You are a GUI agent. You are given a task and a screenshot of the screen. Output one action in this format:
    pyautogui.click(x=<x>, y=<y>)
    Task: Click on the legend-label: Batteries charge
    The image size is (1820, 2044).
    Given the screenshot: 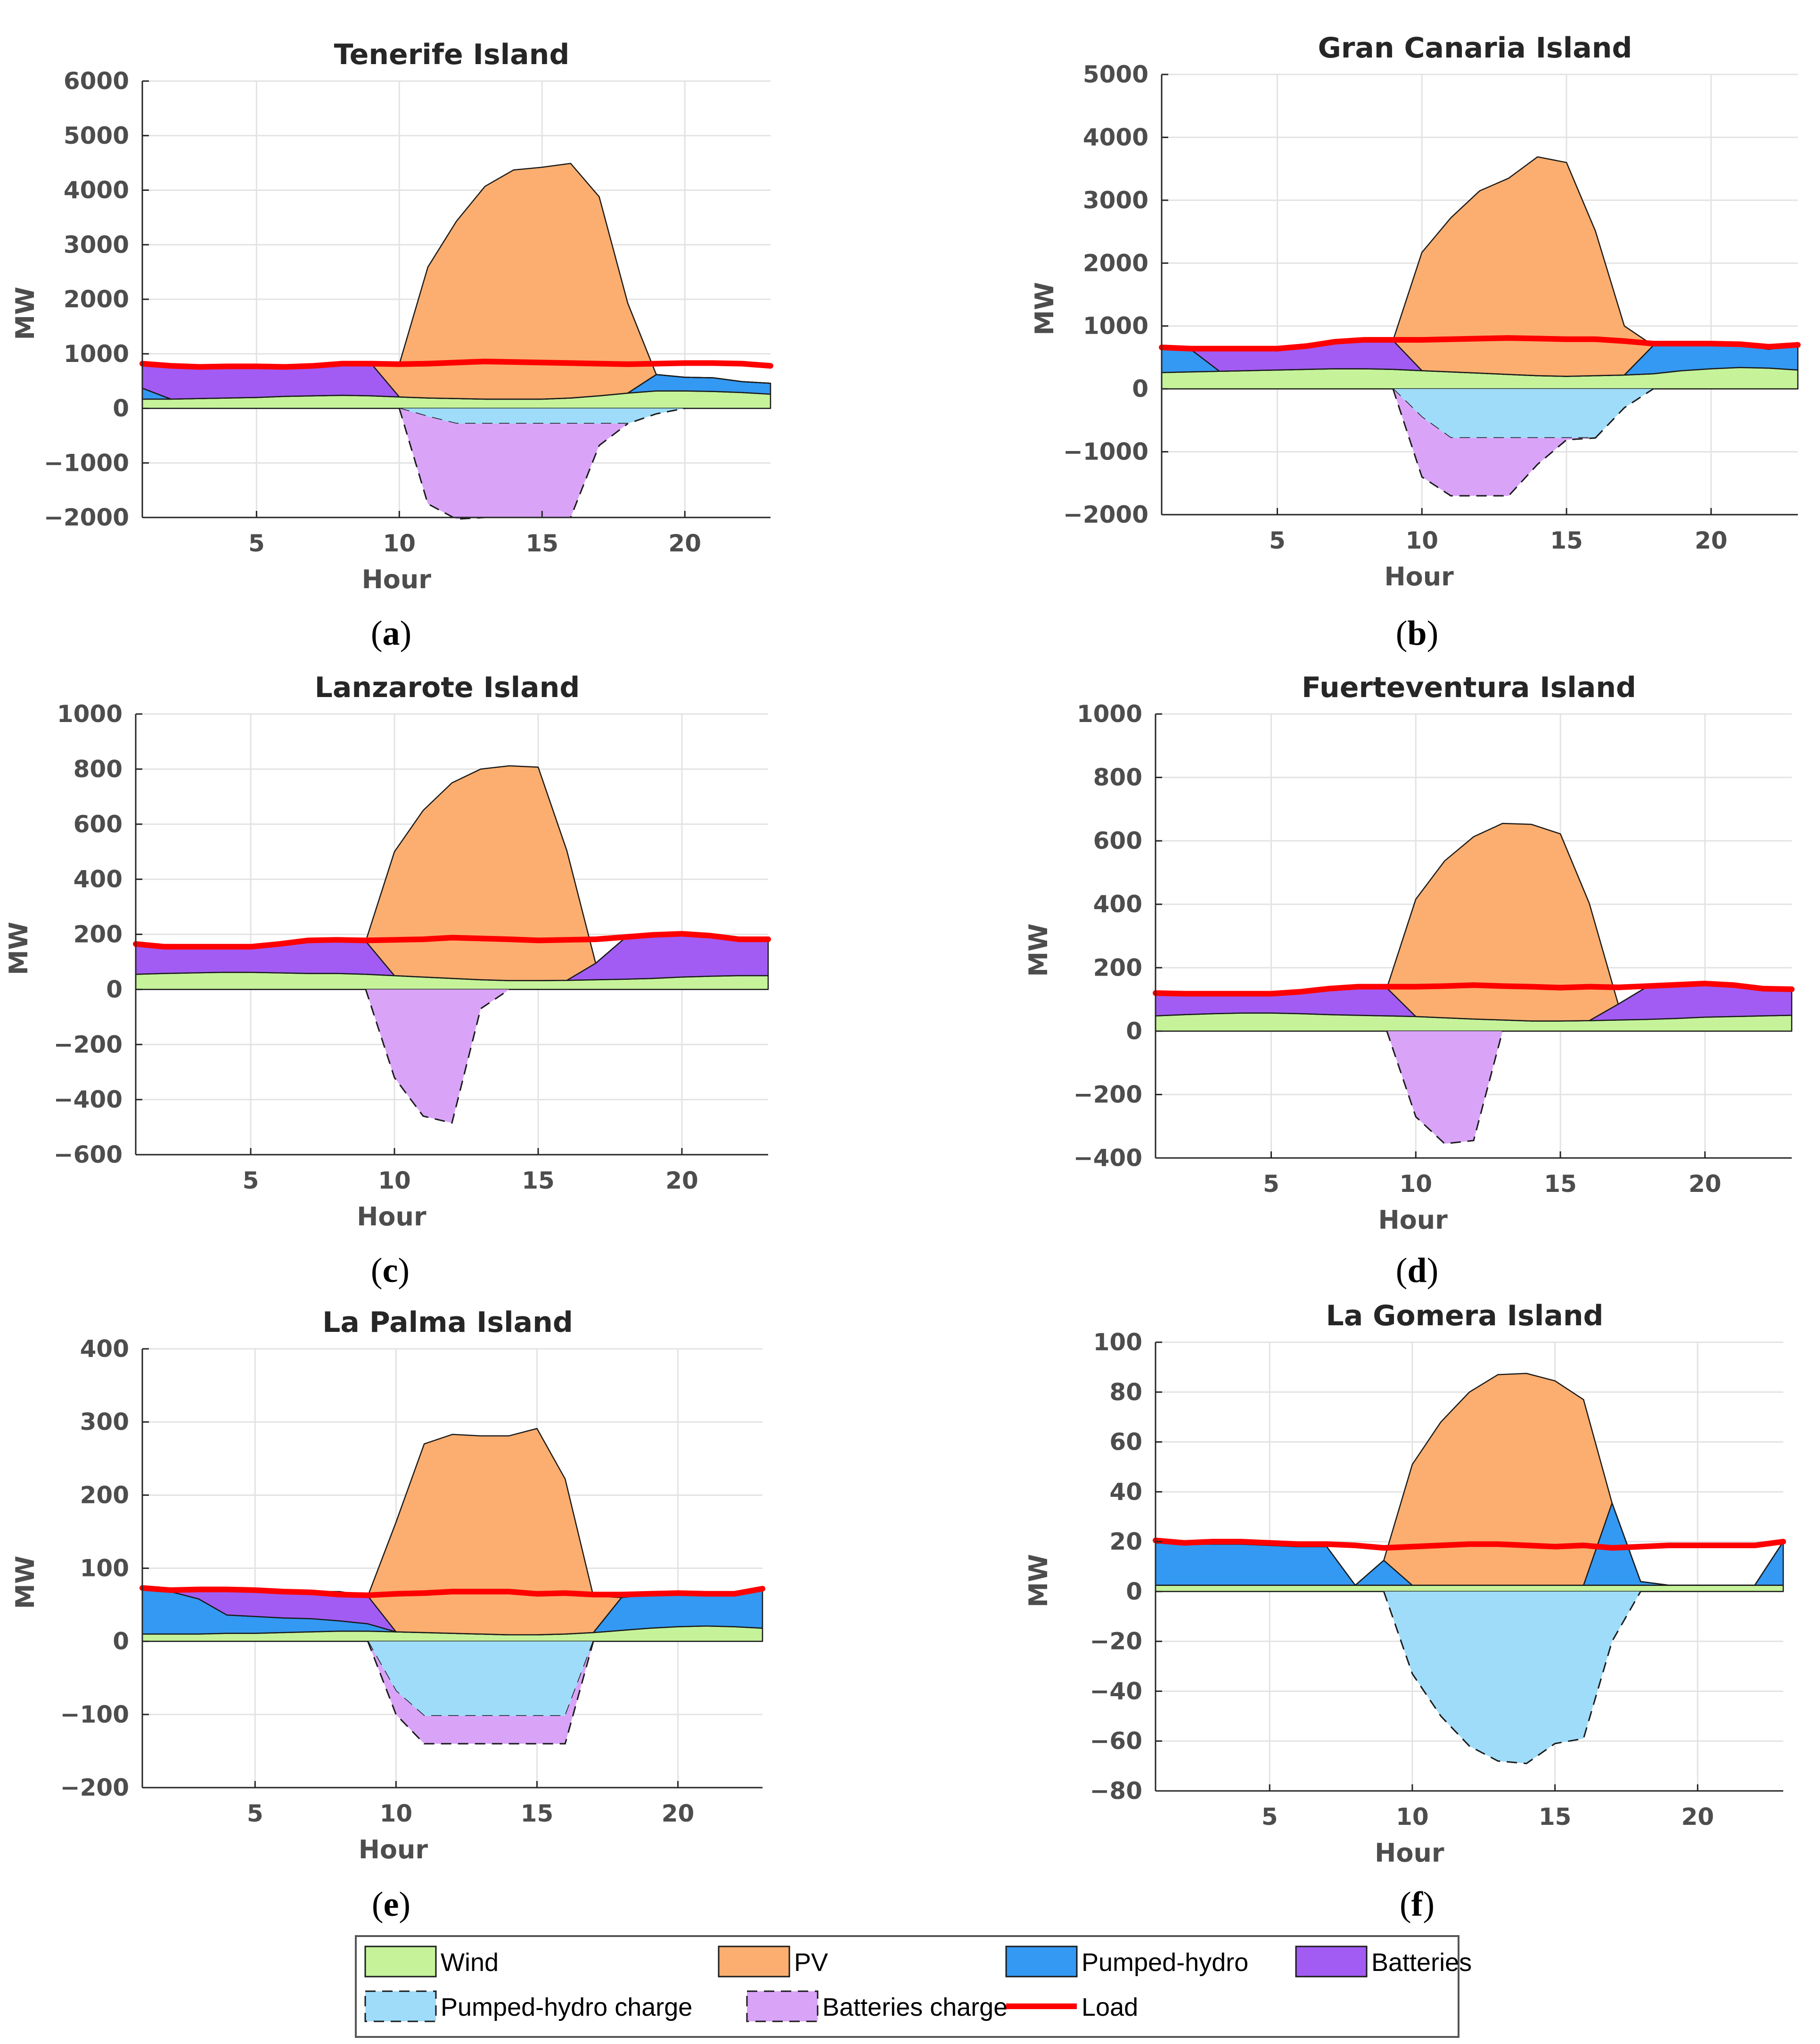 What is the action you would take?
    pyautogui.click(x=915, y=2007)
    